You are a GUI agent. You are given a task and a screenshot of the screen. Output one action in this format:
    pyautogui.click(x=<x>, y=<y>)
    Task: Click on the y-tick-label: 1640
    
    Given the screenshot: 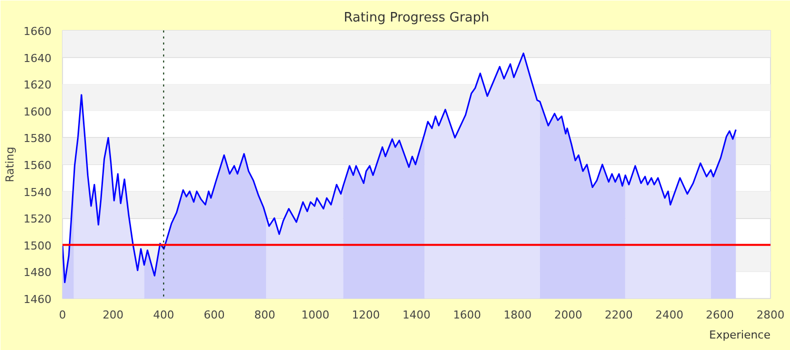 What is the action you would take?
    pyautogui.click(x=38, y=58)
    